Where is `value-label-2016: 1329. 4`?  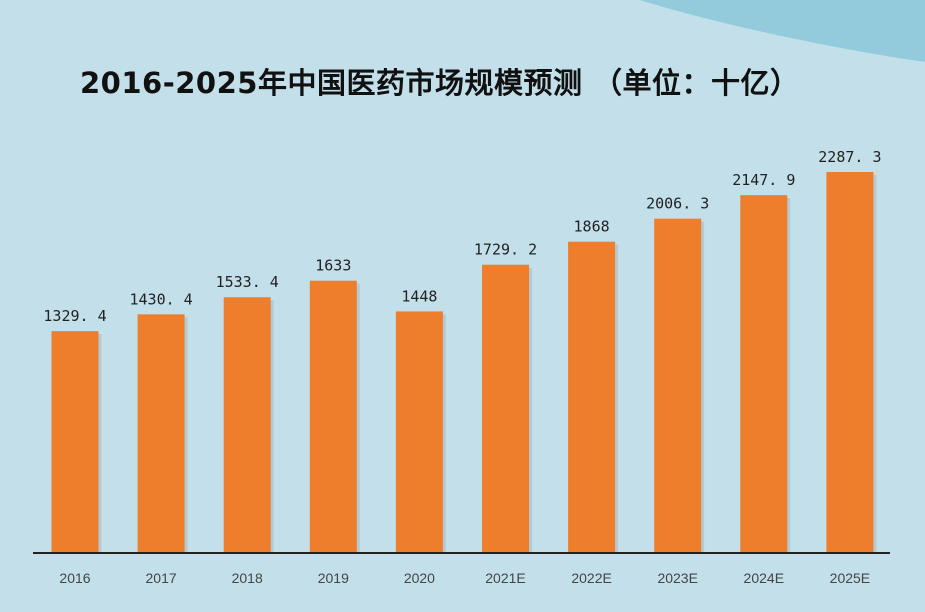 value-label-2016: 1329. 4 is located at coordinates (74, 316).